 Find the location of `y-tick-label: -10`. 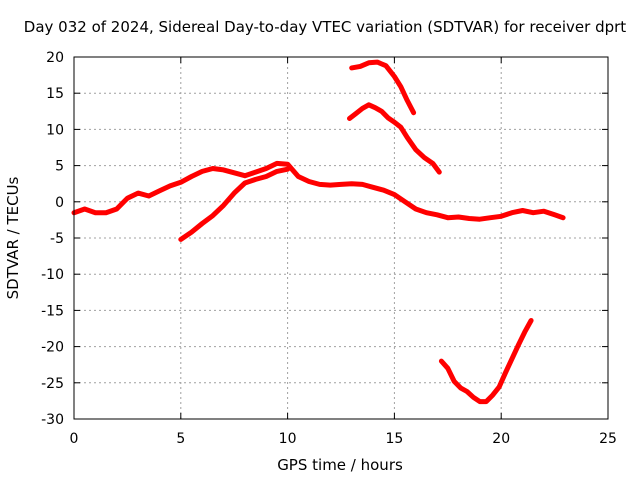

y-tick-label: -10 is located at coordinates (52, 275).